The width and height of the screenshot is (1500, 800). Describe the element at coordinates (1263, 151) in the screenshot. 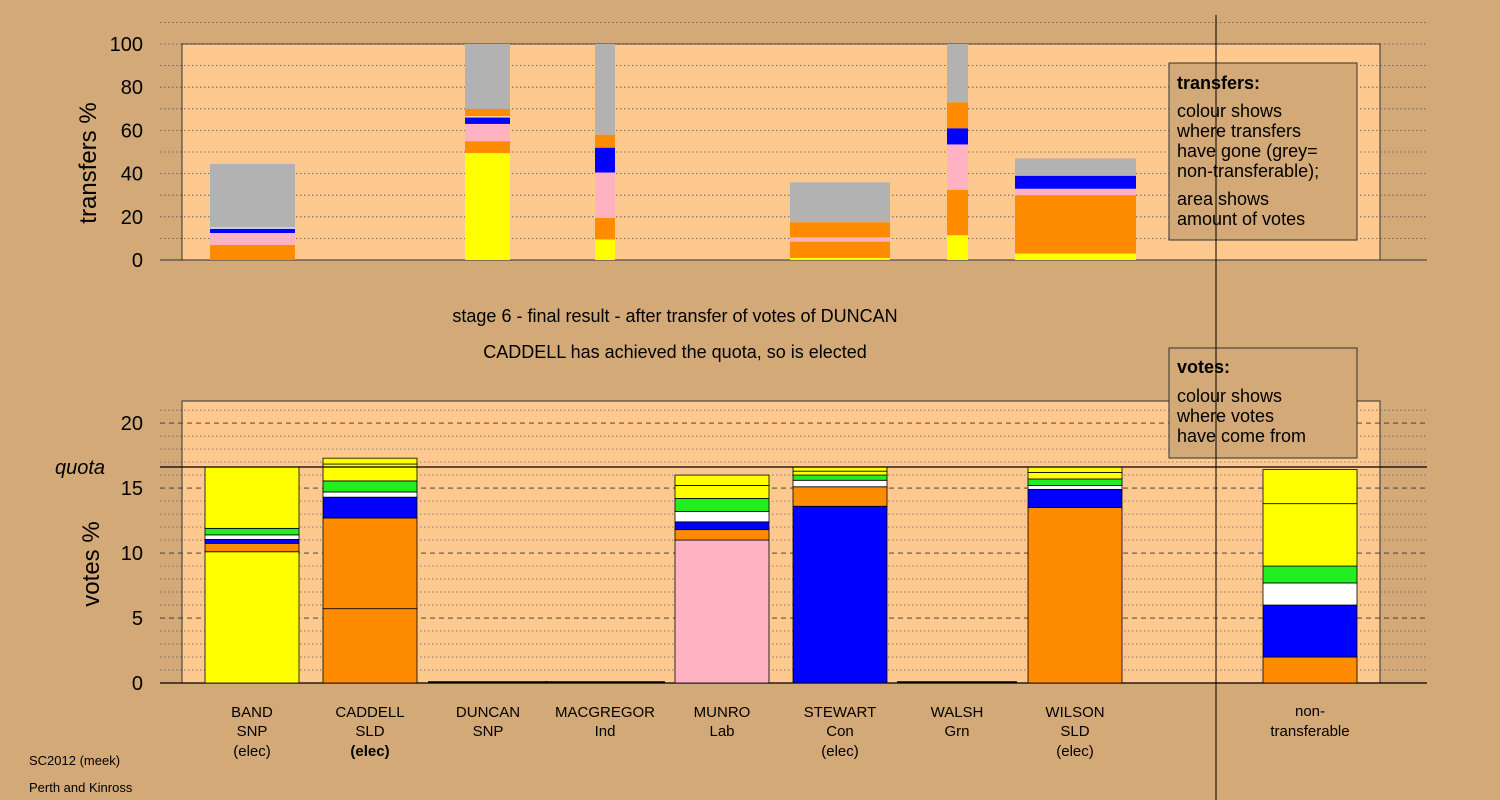

I see `transfers-legend-box` at that location.